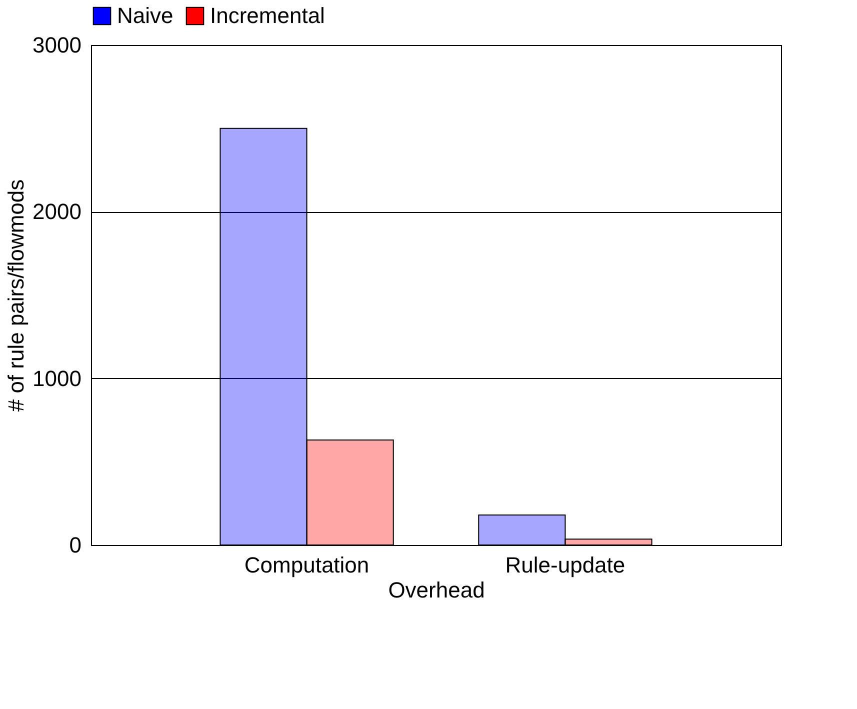 The width and height of the screenshot is (857, 709). I want to click on y-tick-label: 1000, so click(57, 378).